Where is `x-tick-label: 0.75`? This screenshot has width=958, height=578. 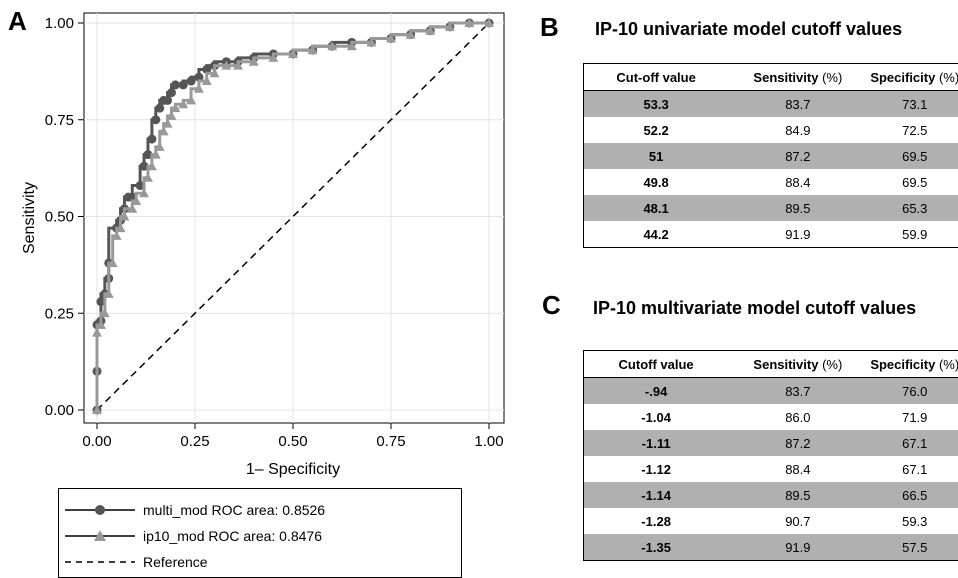
x-tick-label: 0.75 is located at coordinates (390, 441).